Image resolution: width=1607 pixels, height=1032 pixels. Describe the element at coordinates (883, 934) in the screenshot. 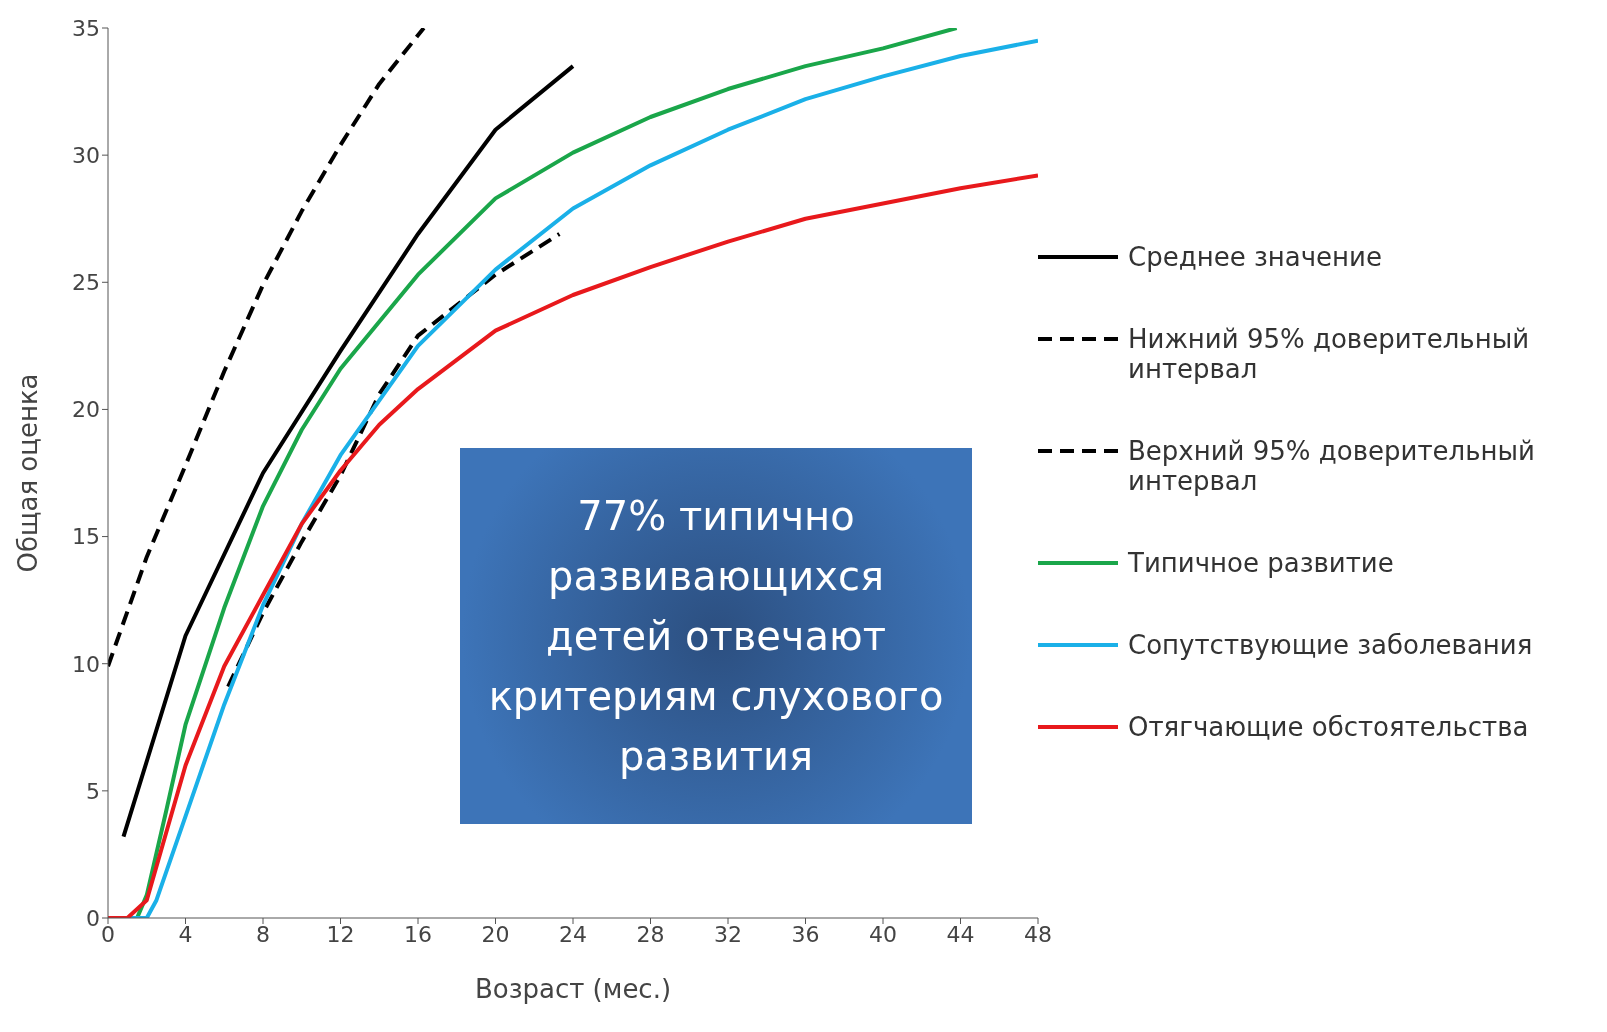

I see `x-tick-label: 40` at that location.